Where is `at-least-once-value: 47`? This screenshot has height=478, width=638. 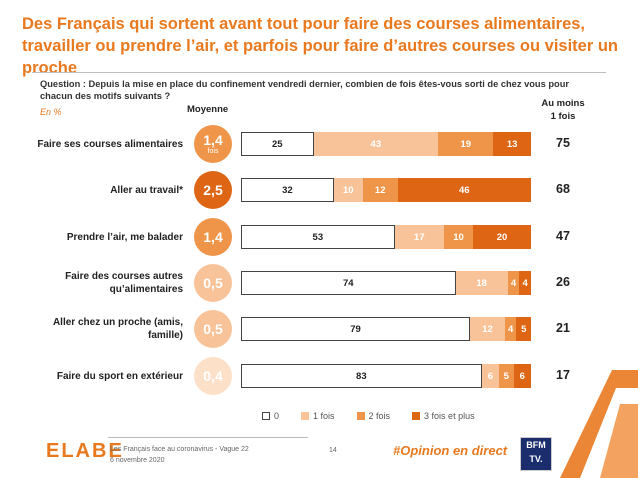
at-least-once-value: 47 is located at coordinates (563, 236).